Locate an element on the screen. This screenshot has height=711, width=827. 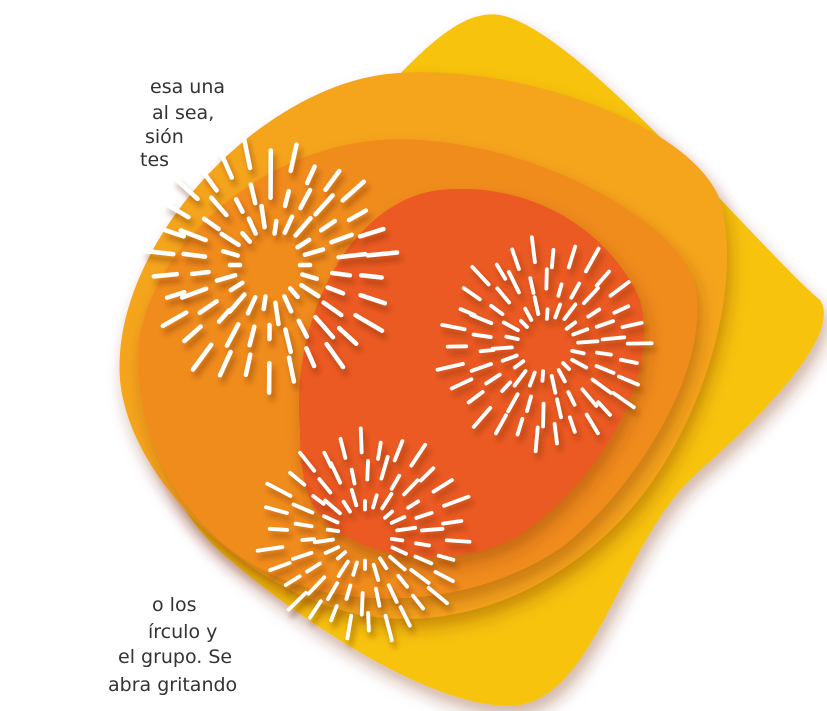
text-line: al sea, is located at coordinates (183, 113).